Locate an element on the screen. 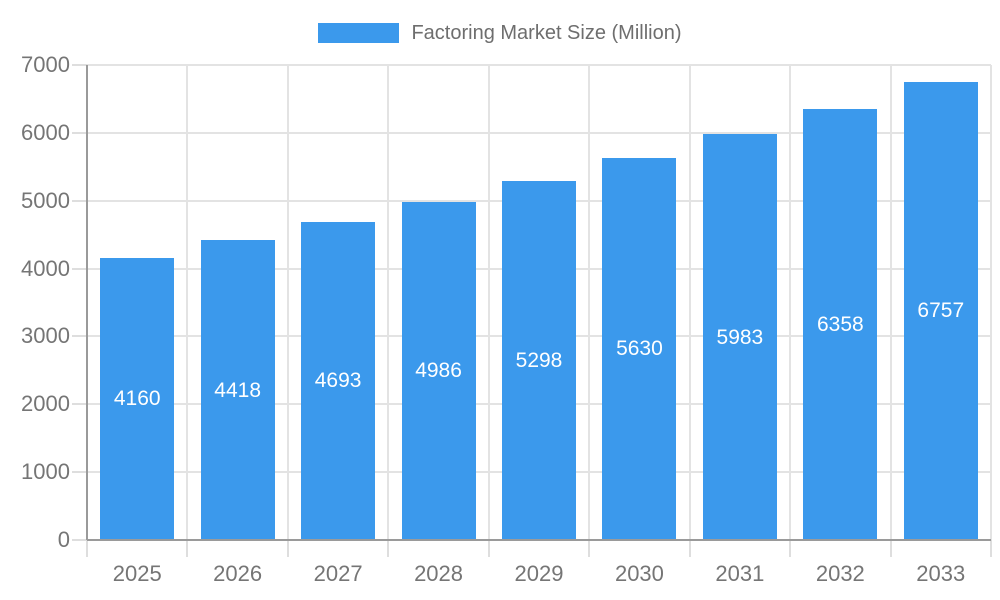 Image resolution: width=1000 pixels, height=600 pixels. x-axis-line is located at coordinates (539, 540).